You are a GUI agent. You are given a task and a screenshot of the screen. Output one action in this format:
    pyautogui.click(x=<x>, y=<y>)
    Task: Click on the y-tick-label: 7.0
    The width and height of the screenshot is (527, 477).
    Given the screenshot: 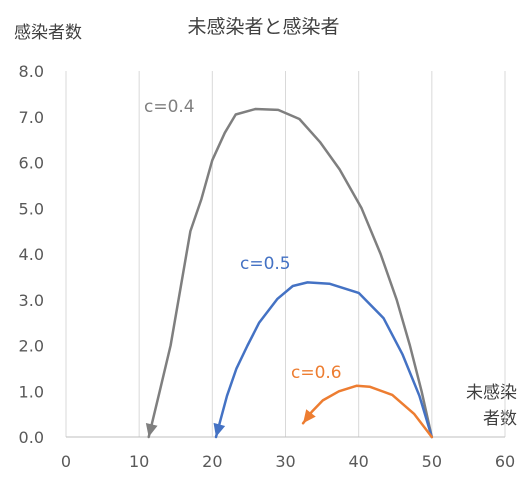 What is the action you would take?
    pyautogui.click(x=31, y=117)
    